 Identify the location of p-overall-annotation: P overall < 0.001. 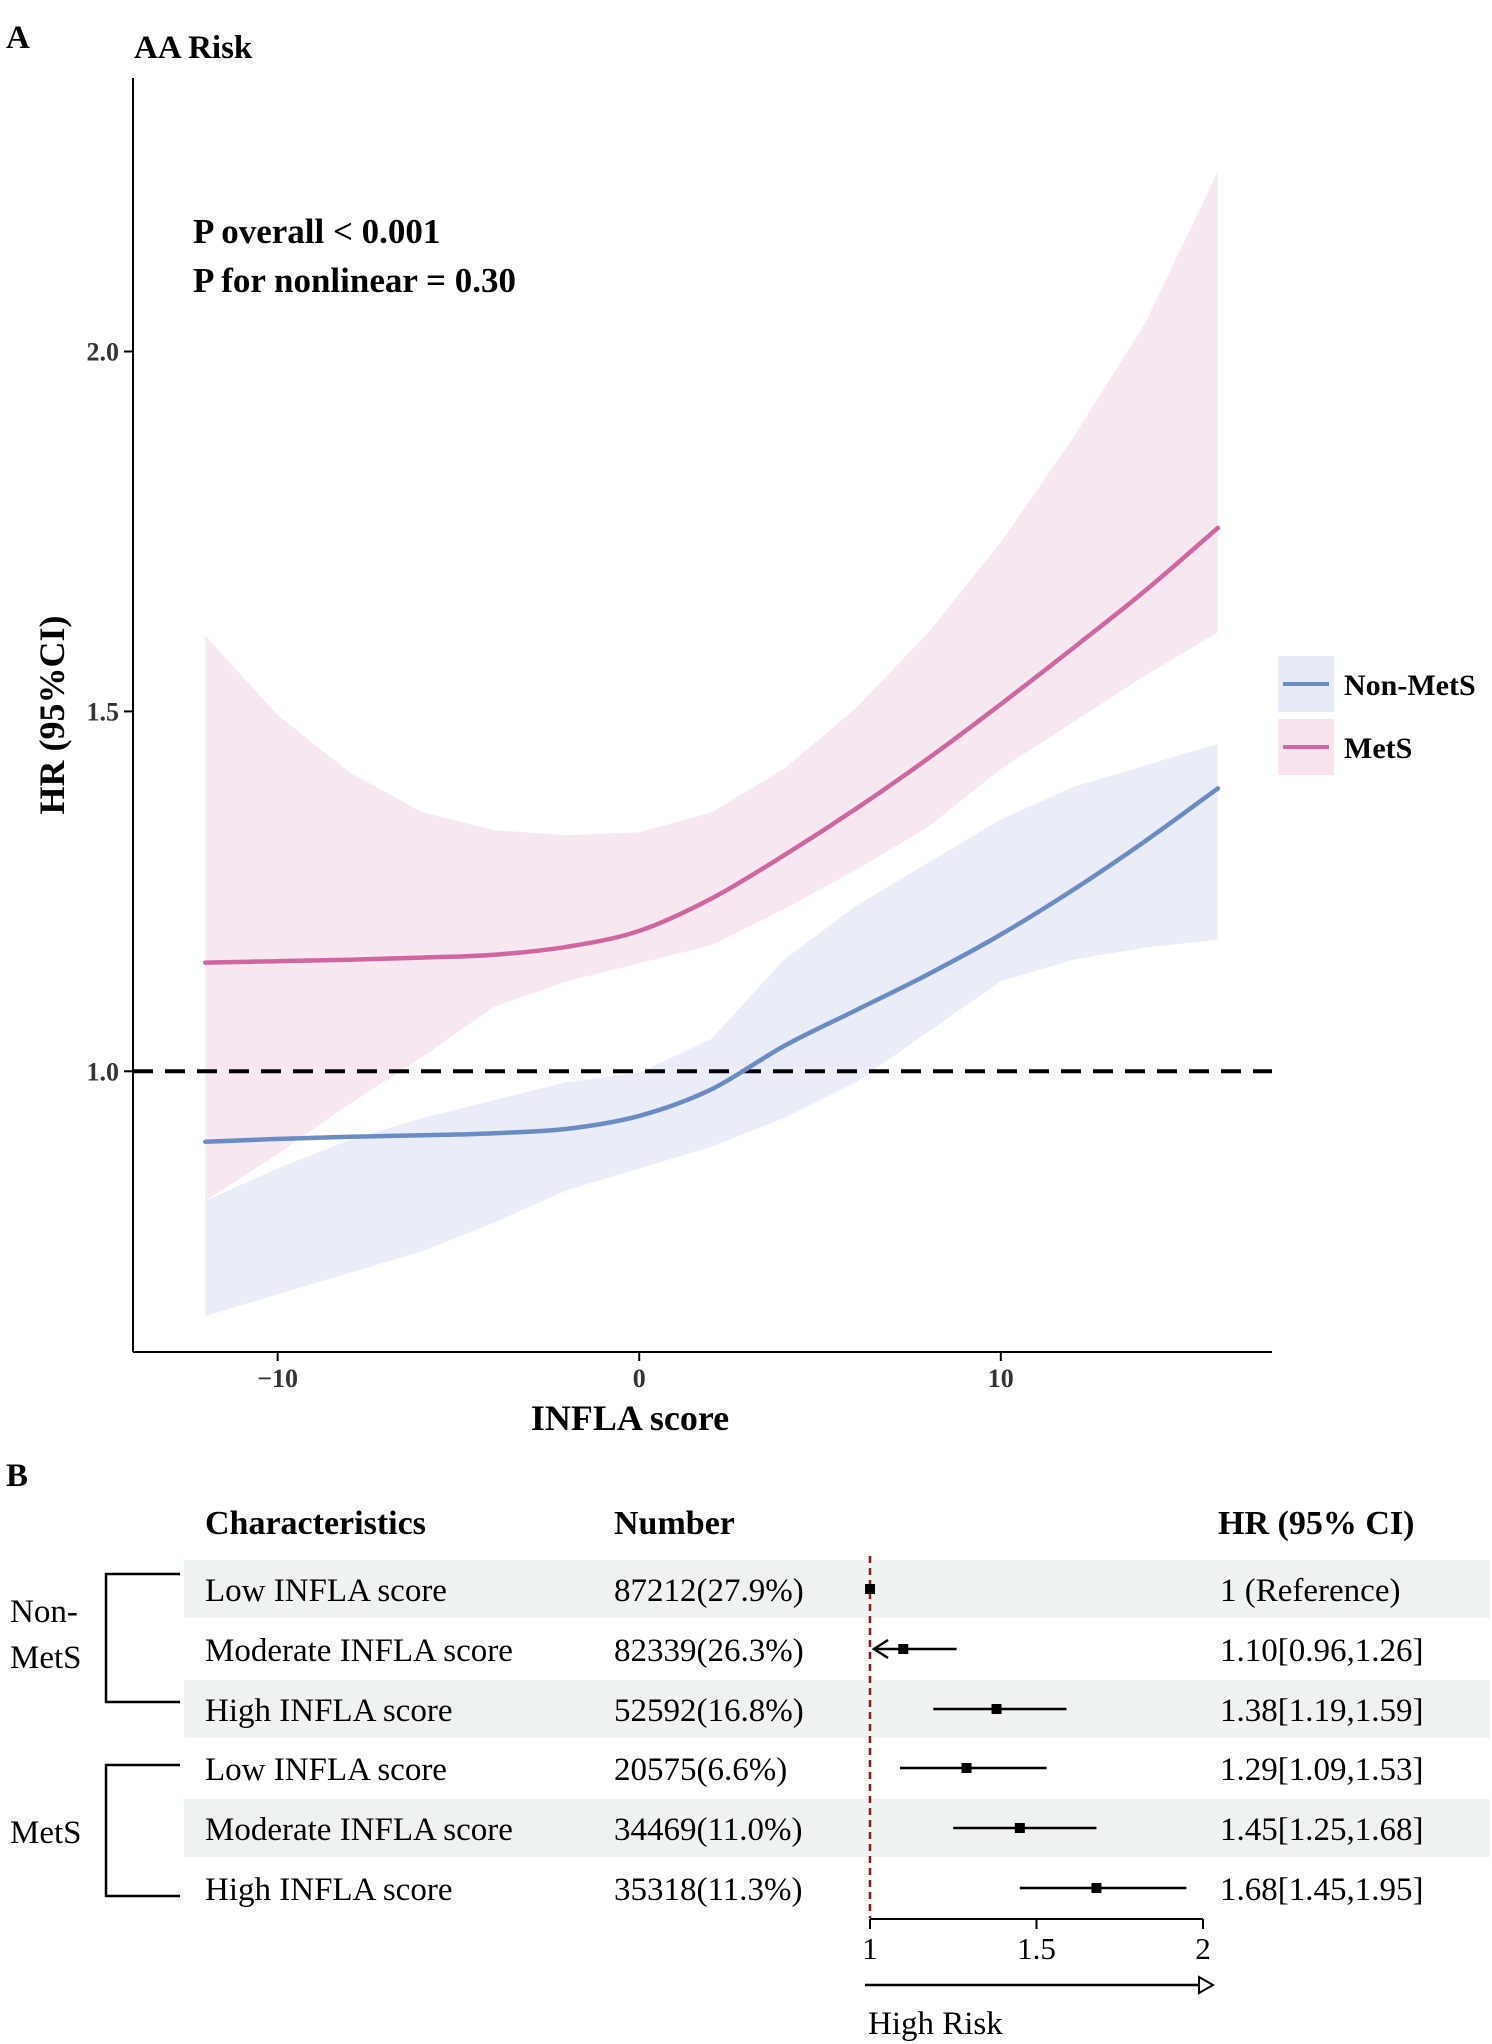
(316, 231).